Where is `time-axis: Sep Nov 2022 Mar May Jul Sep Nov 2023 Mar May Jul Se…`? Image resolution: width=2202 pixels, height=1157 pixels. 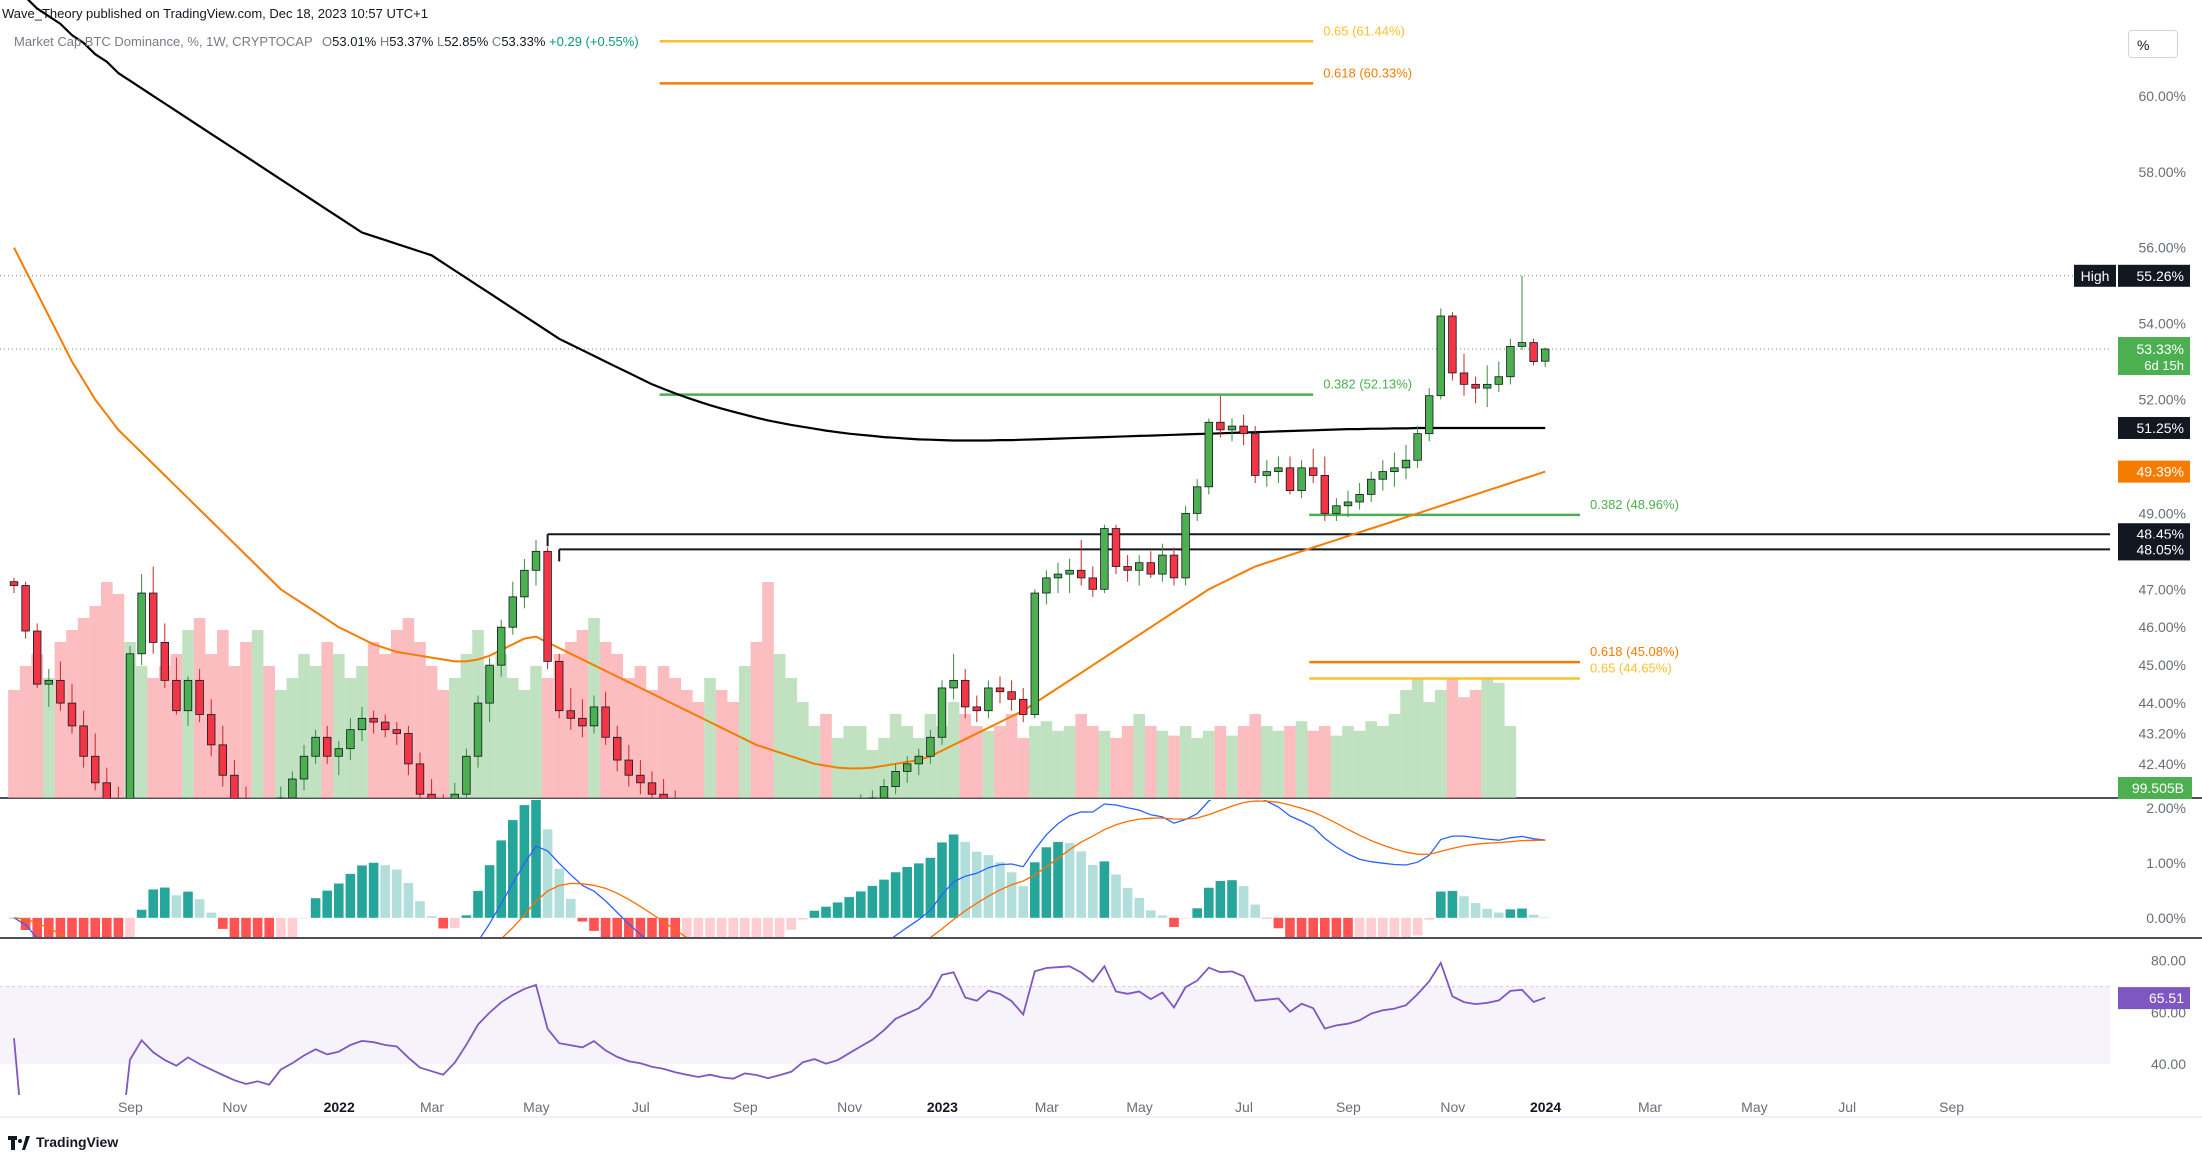
time-axis: Sep Nov 2022 Mar May Jul Sep Nov 2023 Mar May Jul Se… is located at coordinates (1041, 1107).